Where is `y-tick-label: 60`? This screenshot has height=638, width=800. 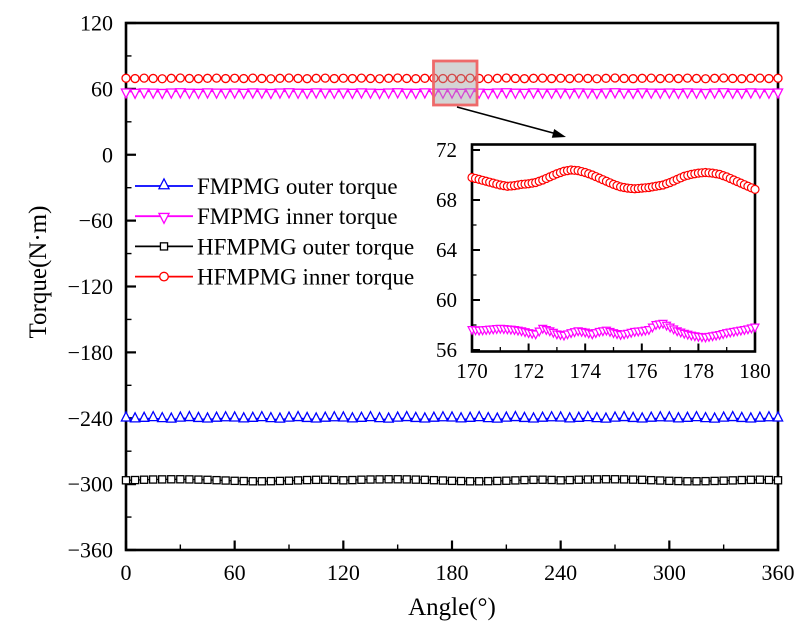
y-tick-label: 60 is located at coordinates (102, 88).